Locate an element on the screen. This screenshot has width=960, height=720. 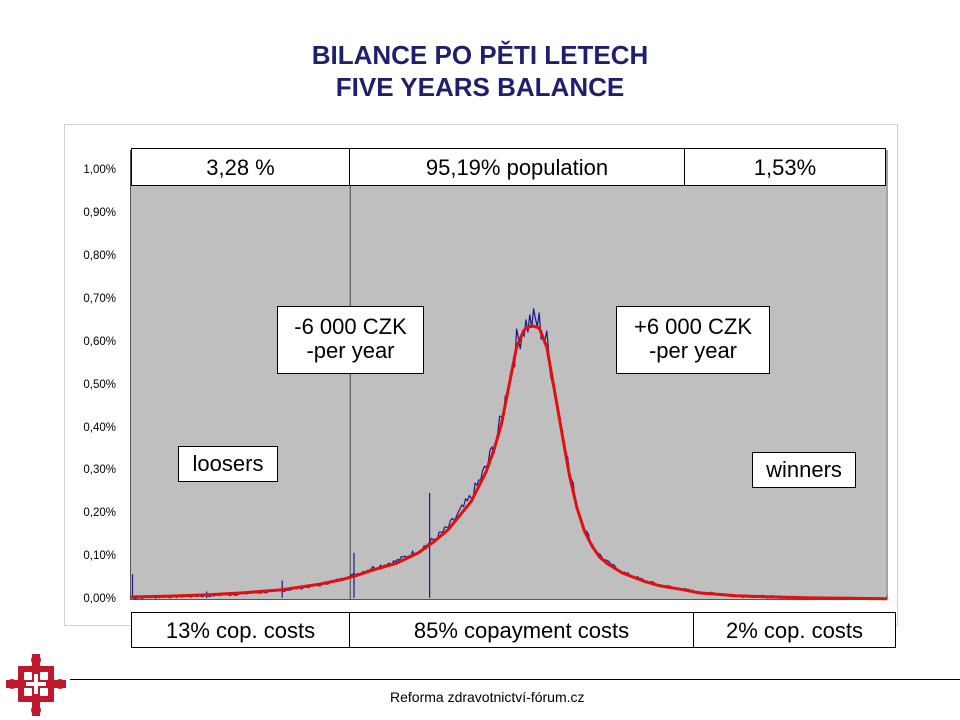
y-tick-label: 0,90% is located at coordinates (99, 213).